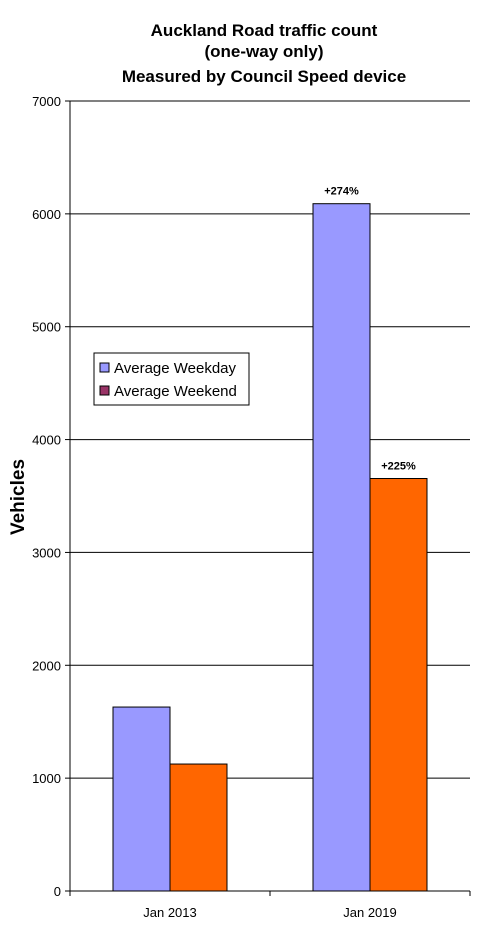 This screenshot has width=491, height=929. What do you see at coordinates (398, 467) in the screenshot?
I see `data-label: +225%` at bounding box center [398, 467].